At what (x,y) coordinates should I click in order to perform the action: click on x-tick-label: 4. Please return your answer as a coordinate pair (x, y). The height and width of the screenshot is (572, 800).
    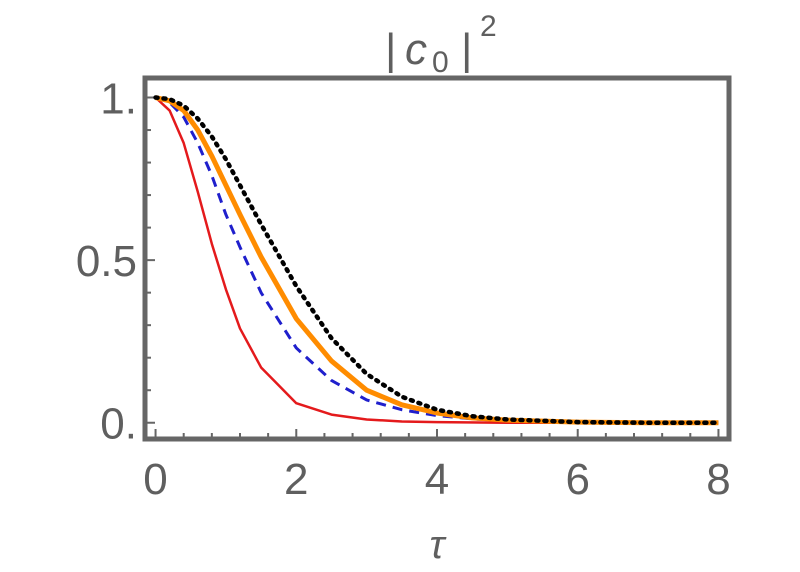
    Looking at the image, I should click on (437, 479).